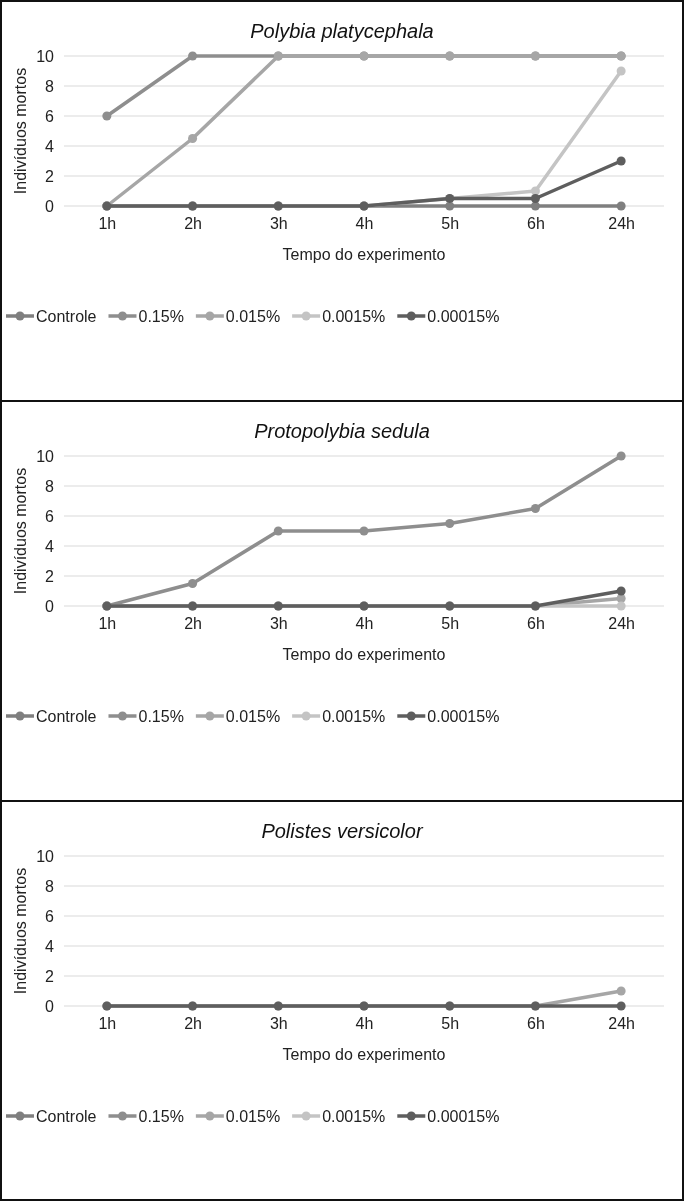 The height and width of the screenshot is (1201, 684). Describe the element at coordinates (342, 831) in the screenshot. I see `chart-title: Polistes versicolor` at that location.